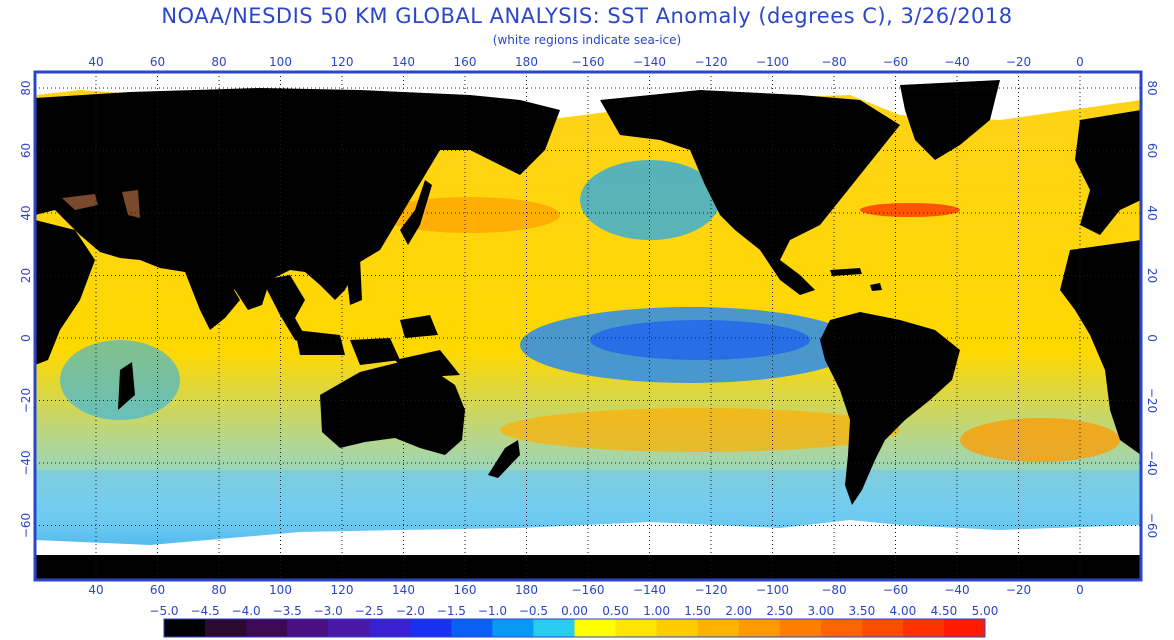 This screenshot has width=1174, height=640. I want to click on colorbar-tick-label: −5.0, so click(163, 611).